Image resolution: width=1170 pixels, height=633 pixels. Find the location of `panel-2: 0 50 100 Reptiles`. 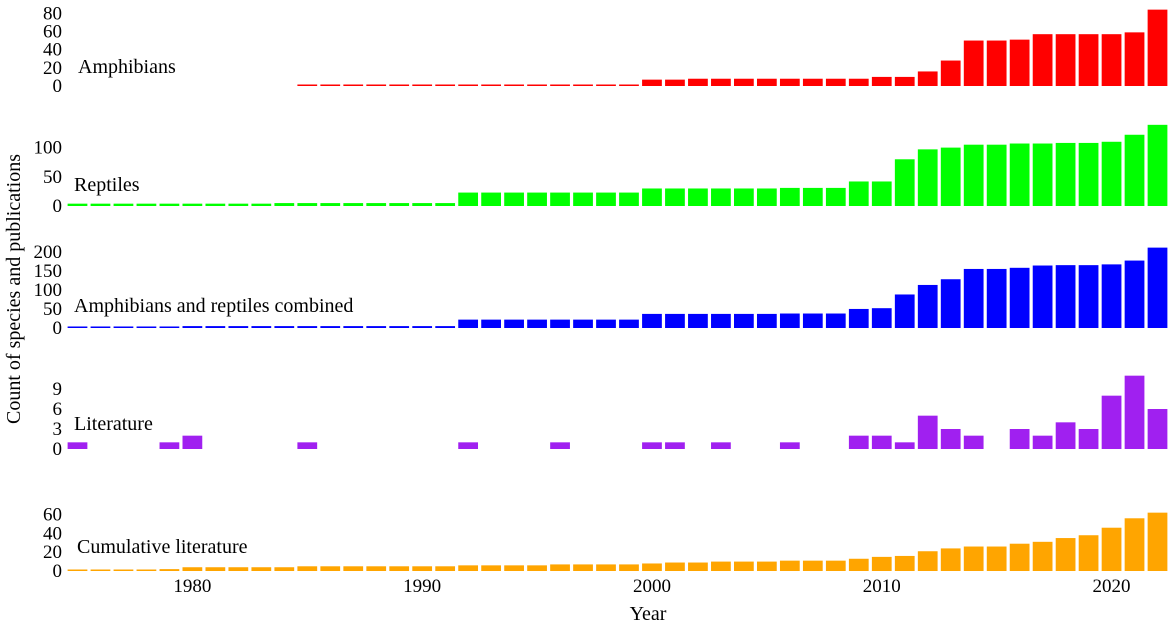

panel-2: 0 50 100 Reptiles is located at coordinates (601, 170).